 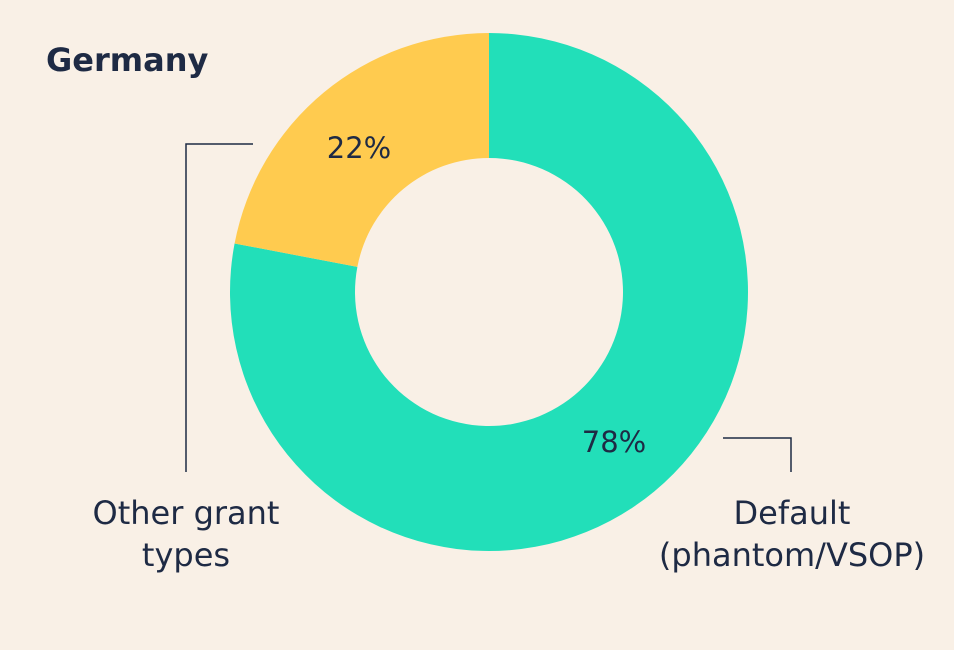 I want to click on donut-slice-other, so click(x=361, y=150).